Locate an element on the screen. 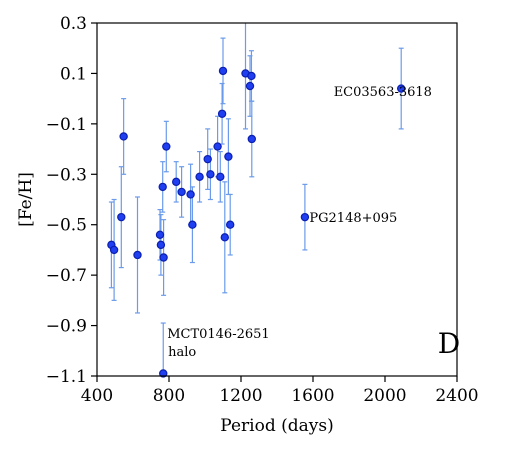 The image size is (523, 454). annotation-label: MCT0146-2651 is located at coordinates (218, 334).